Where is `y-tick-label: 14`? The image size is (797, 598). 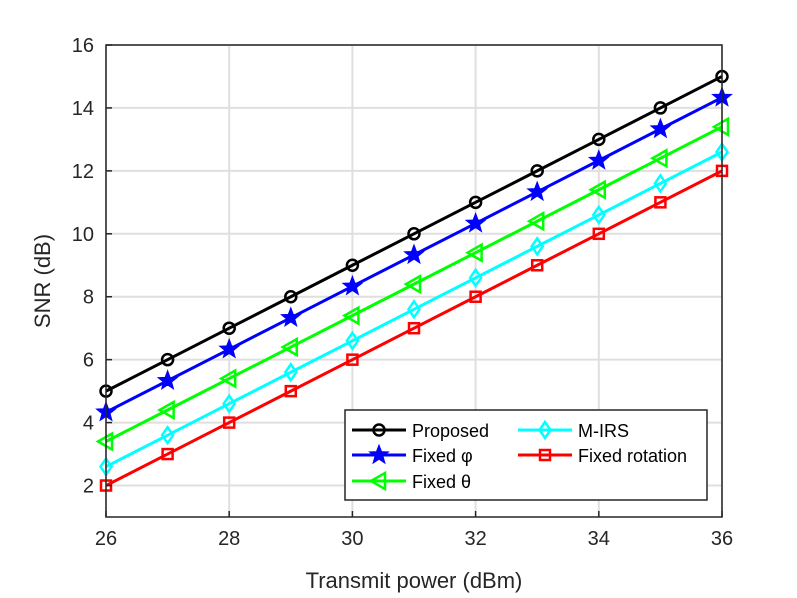 y-tick-label: 14 is located at coordinates (83, 109).